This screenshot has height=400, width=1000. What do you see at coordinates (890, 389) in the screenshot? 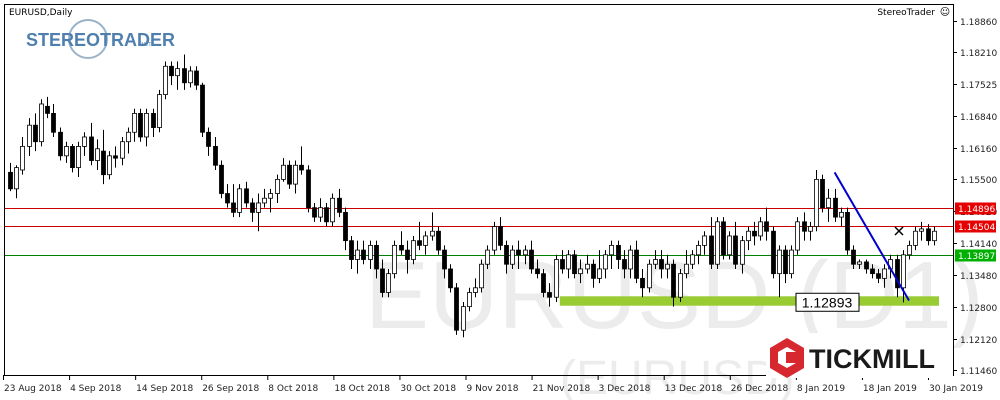
I see `x-tick-label: 18 Jan 2019` at bounding box center [890, 389].